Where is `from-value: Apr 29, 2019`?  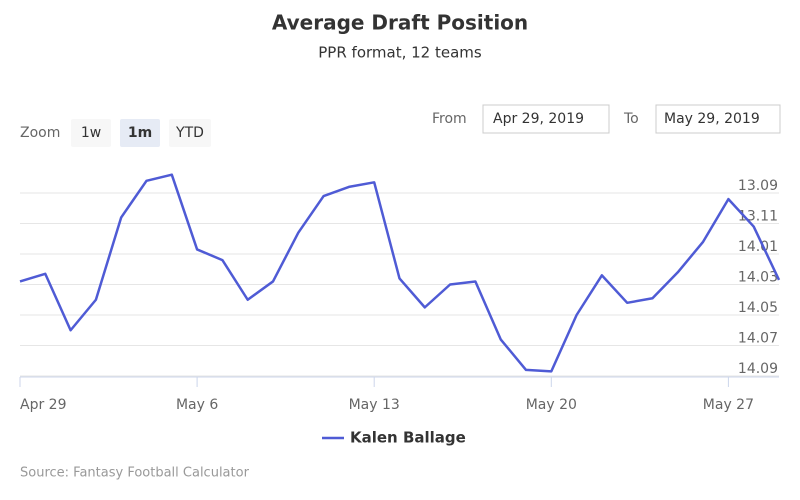 from-value: Apr 29, 2019 is located at coordinates (538, 119).